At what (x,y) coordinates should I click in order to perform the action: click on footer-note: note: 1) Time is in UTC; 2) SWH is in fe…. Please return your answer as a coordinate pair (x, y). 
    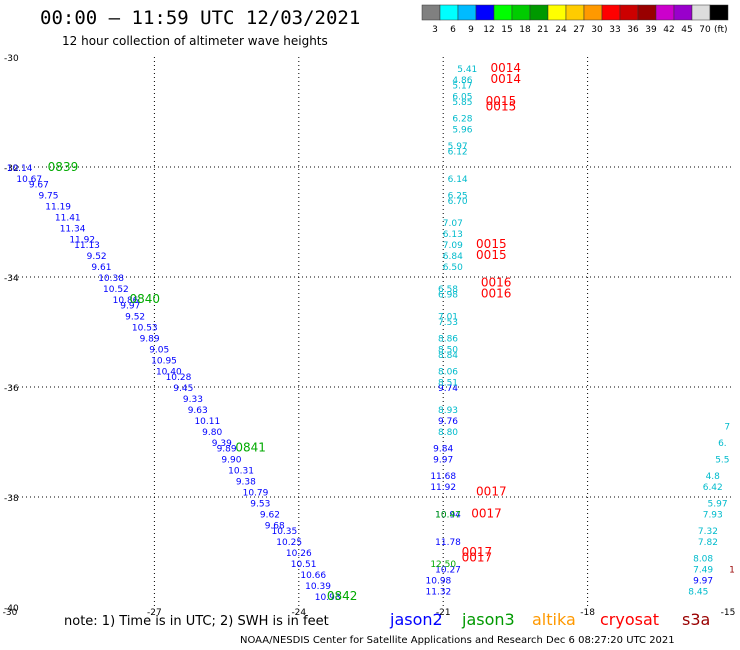
    Looking at the image, I should click on (196, 621).